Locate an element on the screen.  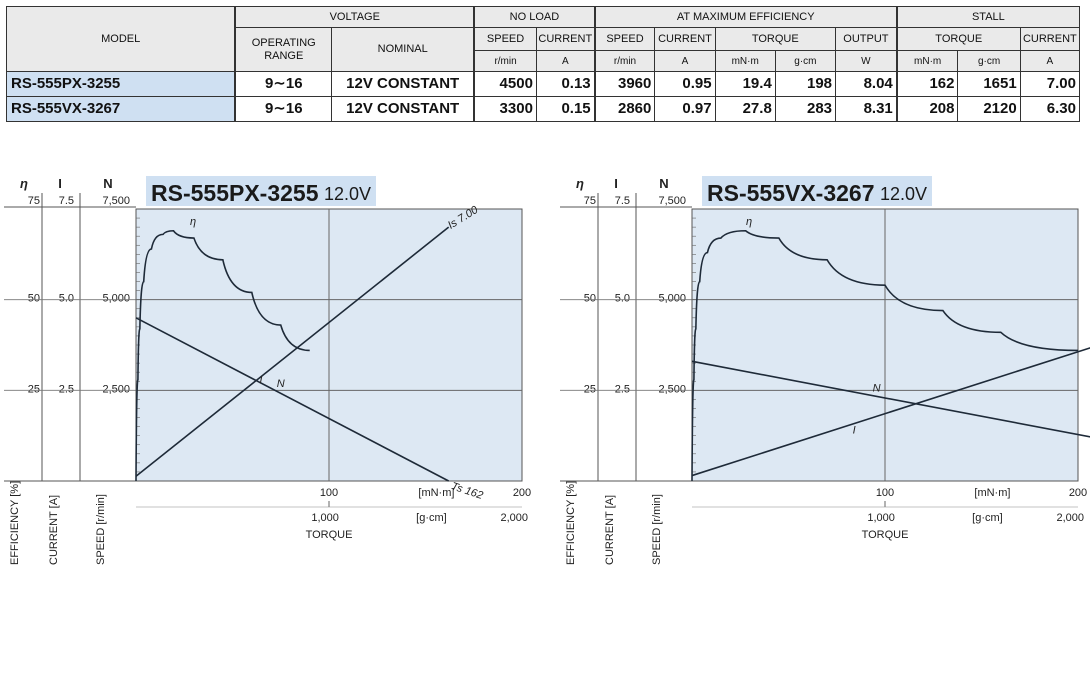
cell-me-torque-gcm: 198 is located at coordinates (805, 84).